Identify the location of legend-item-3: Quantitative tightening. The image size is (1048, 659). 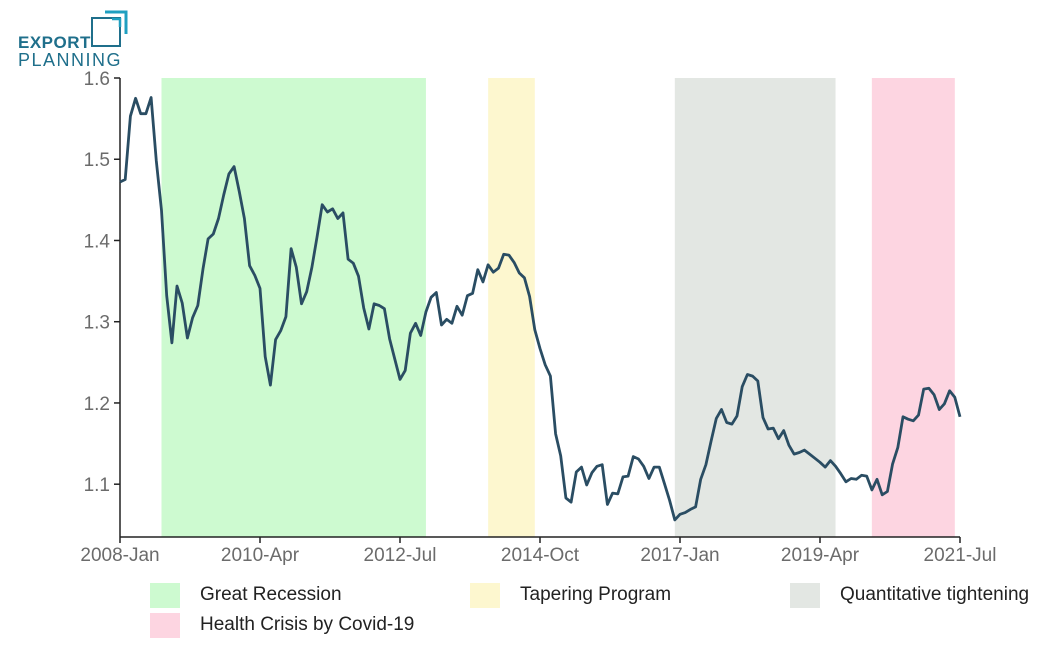
(909, 595).